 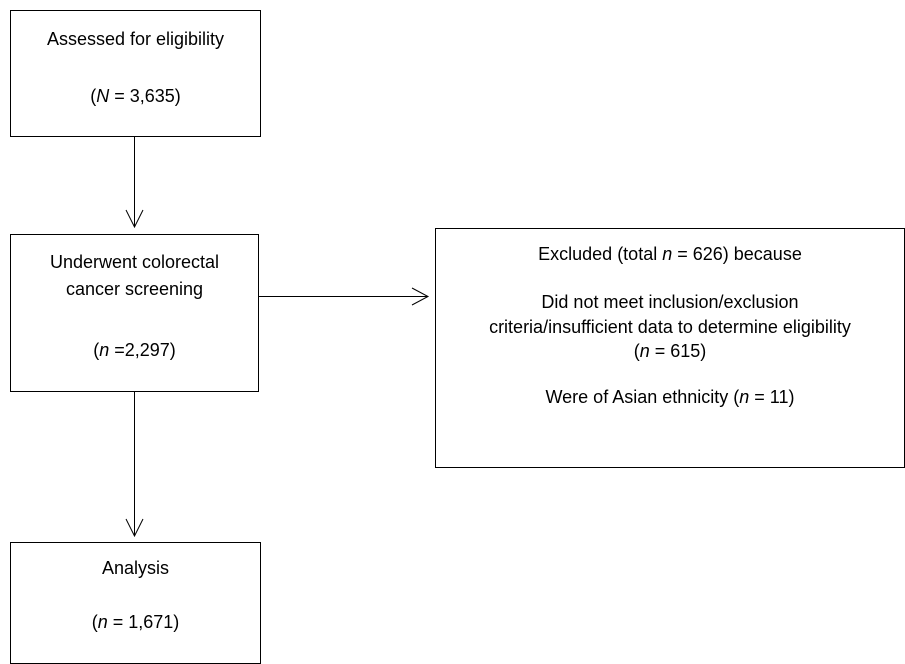 What do you see at coordinates (670, 302) in the screenshot?
I see `excluded-reason1-line1: Did not meet inclusion/exclusion` at bounding box center [670, 302].